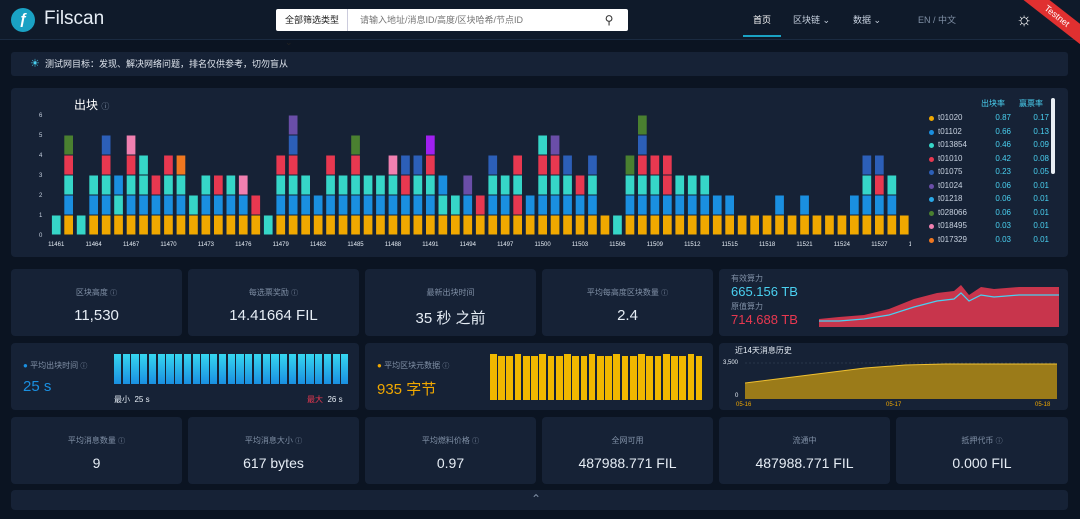  Describe the element at coordinates (992, 160) in the screenshot. I see `legend-item: t01010 0.42 0.08` at that location.